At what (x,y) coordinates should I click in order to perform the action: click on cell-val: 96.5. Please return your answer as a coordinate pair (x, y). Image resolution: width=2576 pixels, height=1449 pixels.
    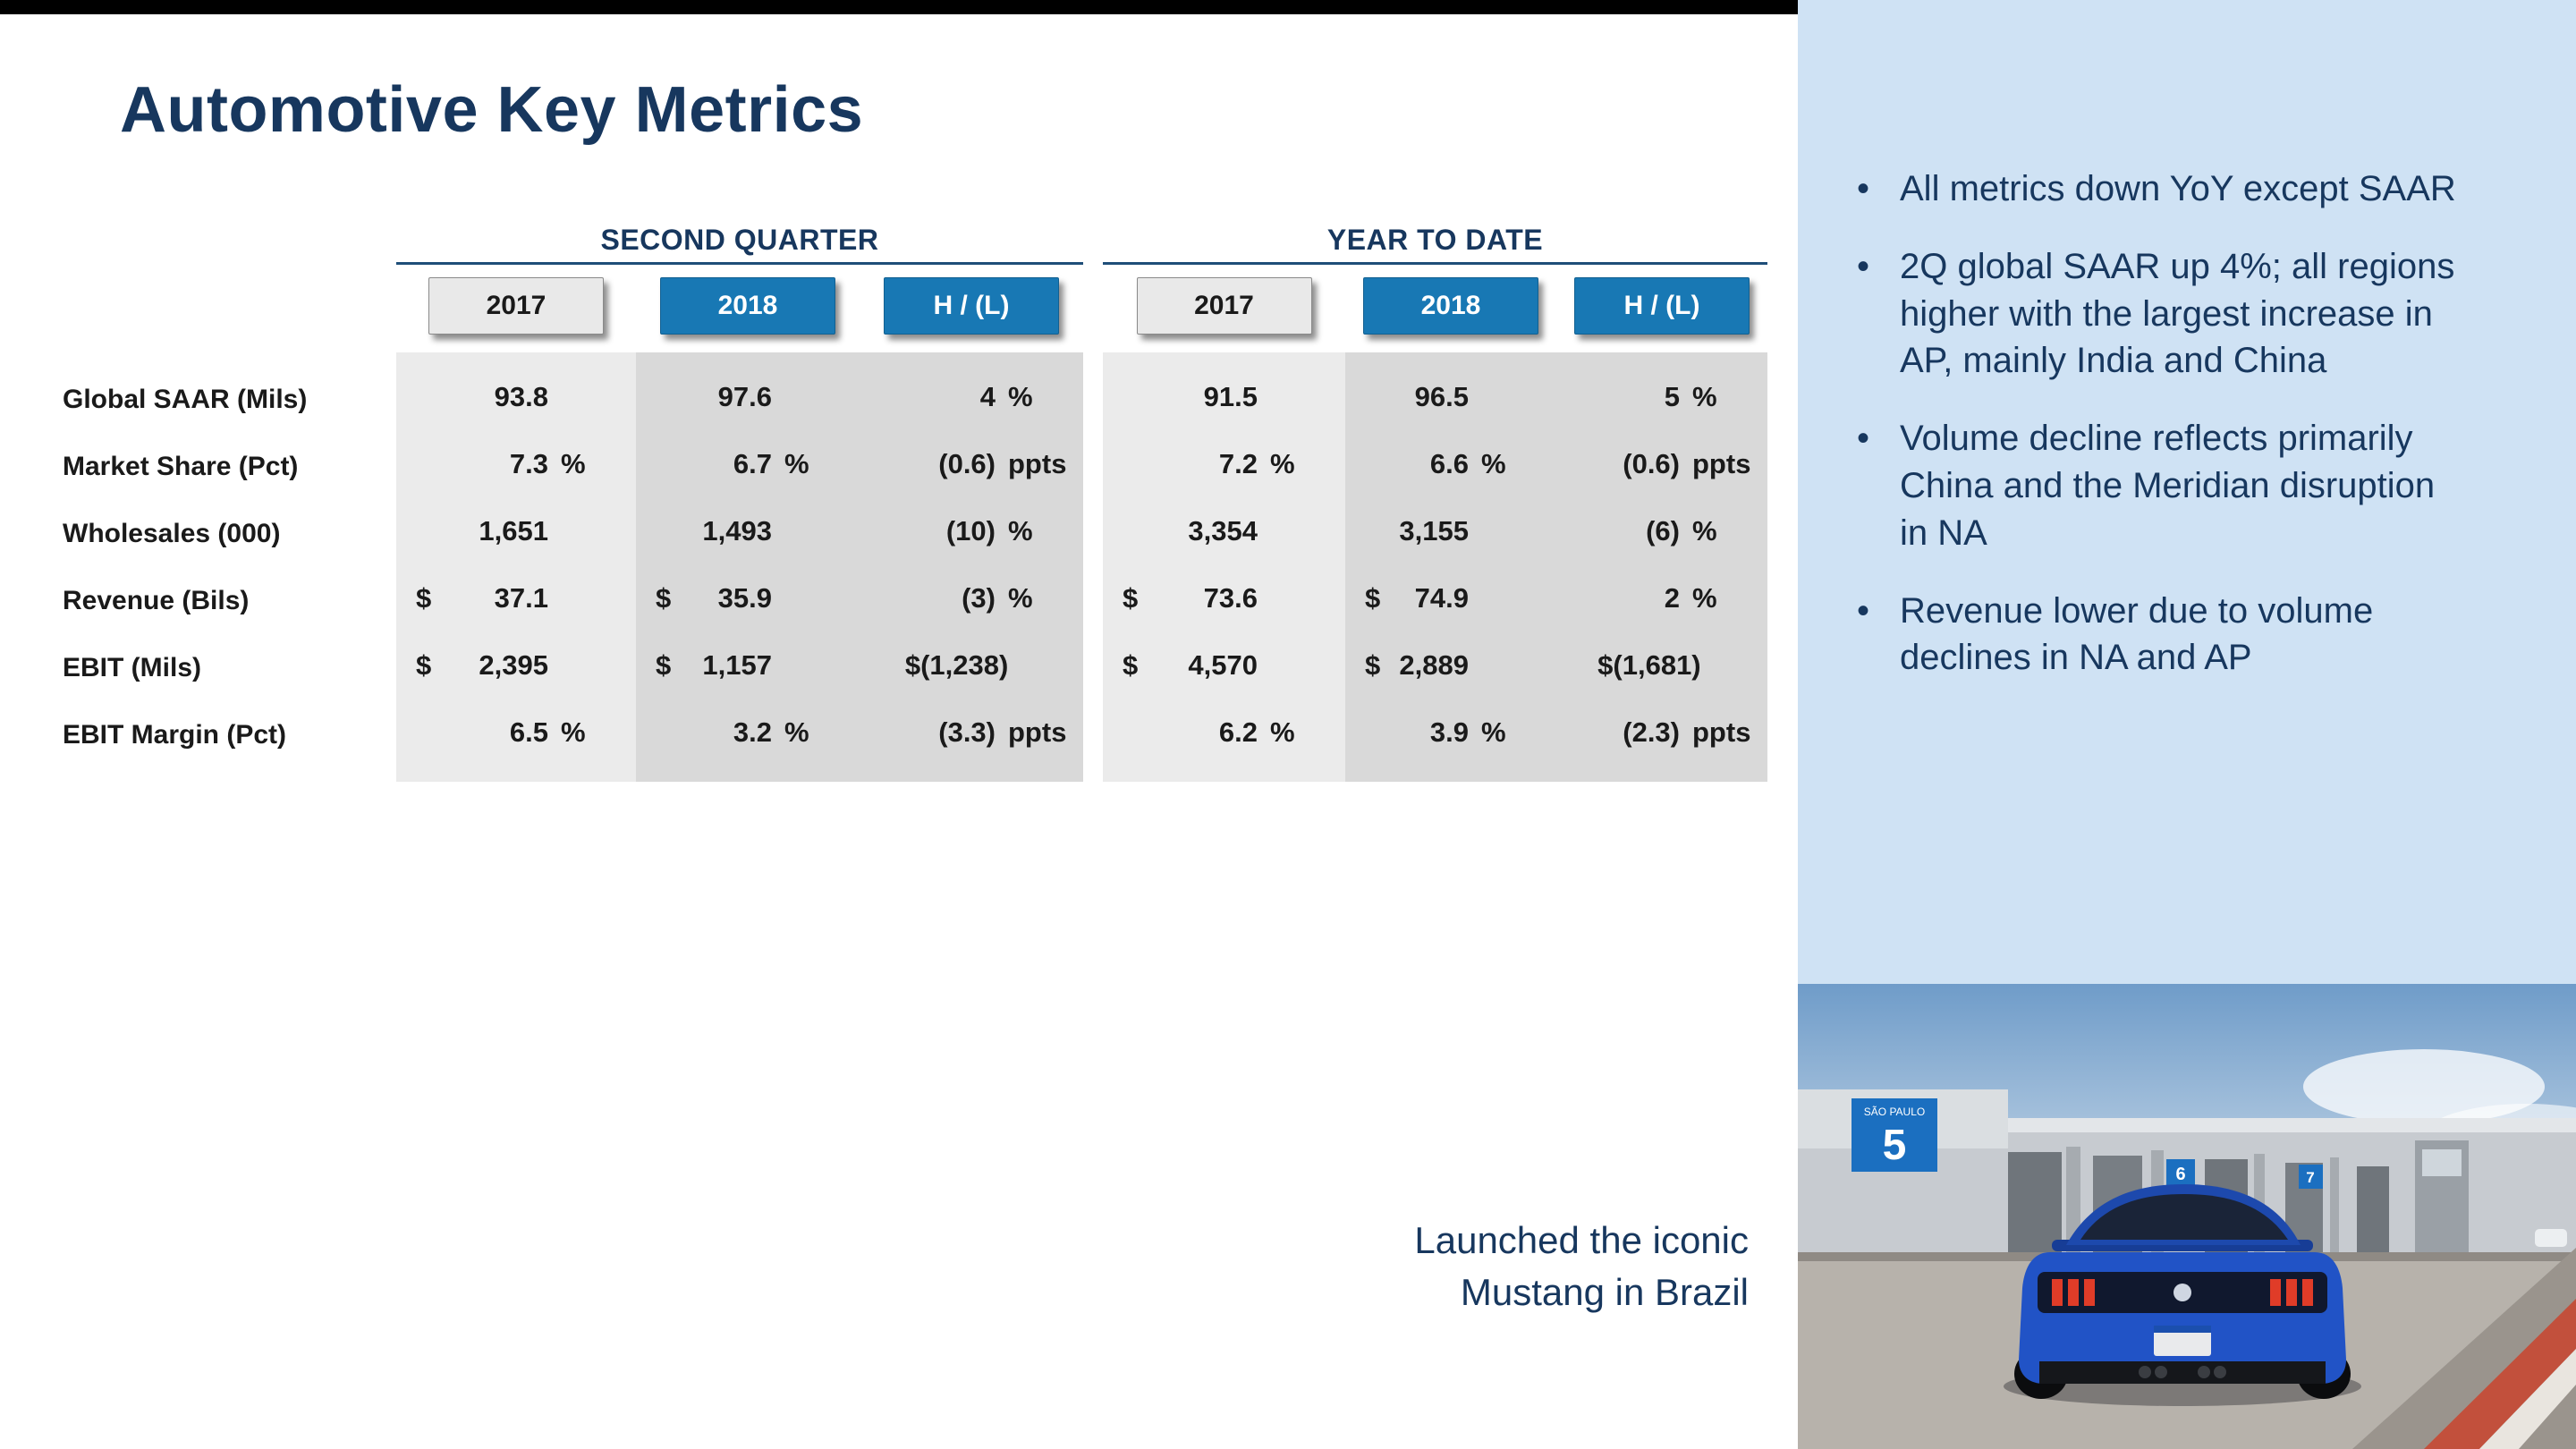
    Looking at the image, I should click on (1441, 396).